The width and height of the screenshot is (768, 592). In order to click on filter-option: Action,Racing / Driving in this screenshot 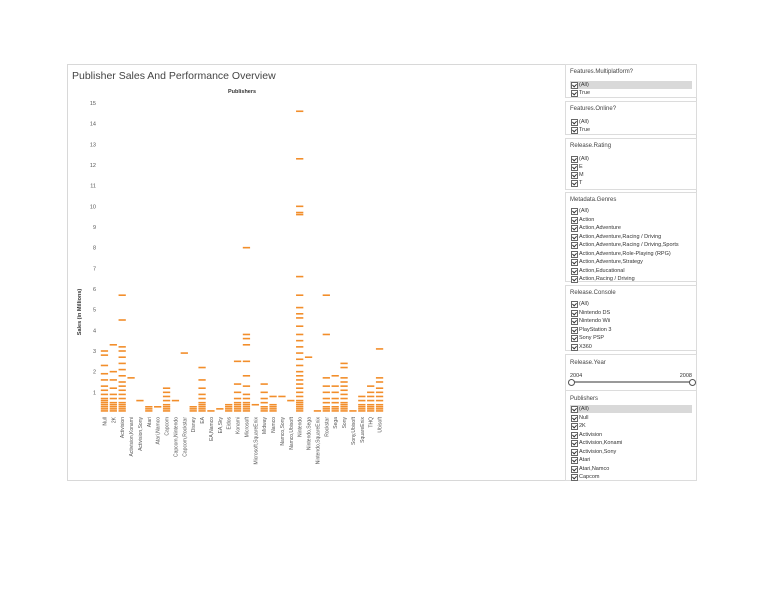, I will do `click(631, 279)`.